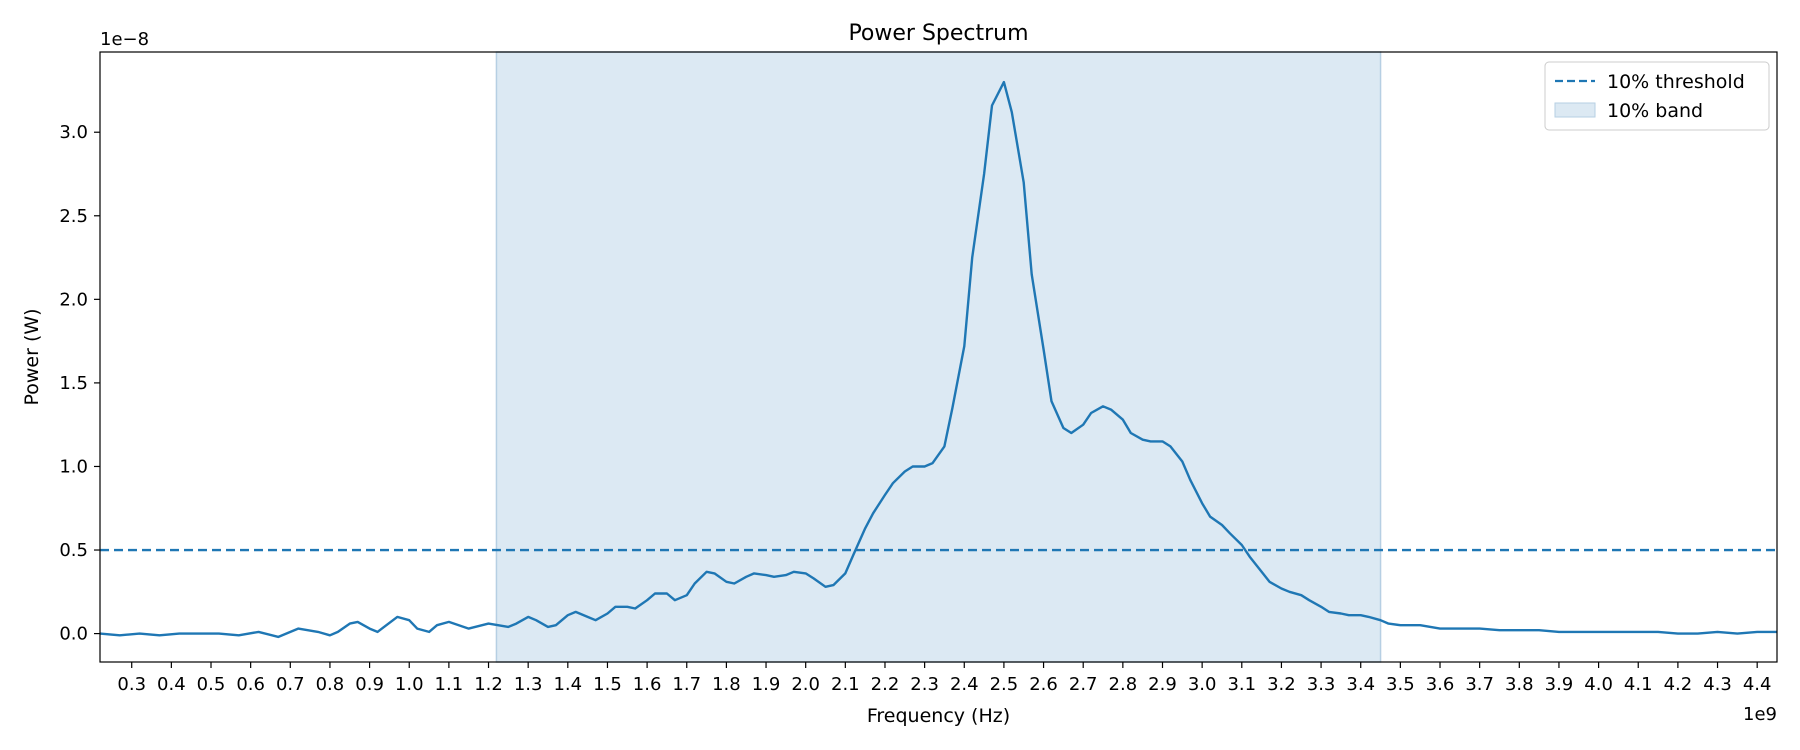 The image size is (1800, 750). What do you see at coordinates (1598, 684) in the screenshot?
I see `x-tick-label: 4.0` at bounding box center [1598, 684].